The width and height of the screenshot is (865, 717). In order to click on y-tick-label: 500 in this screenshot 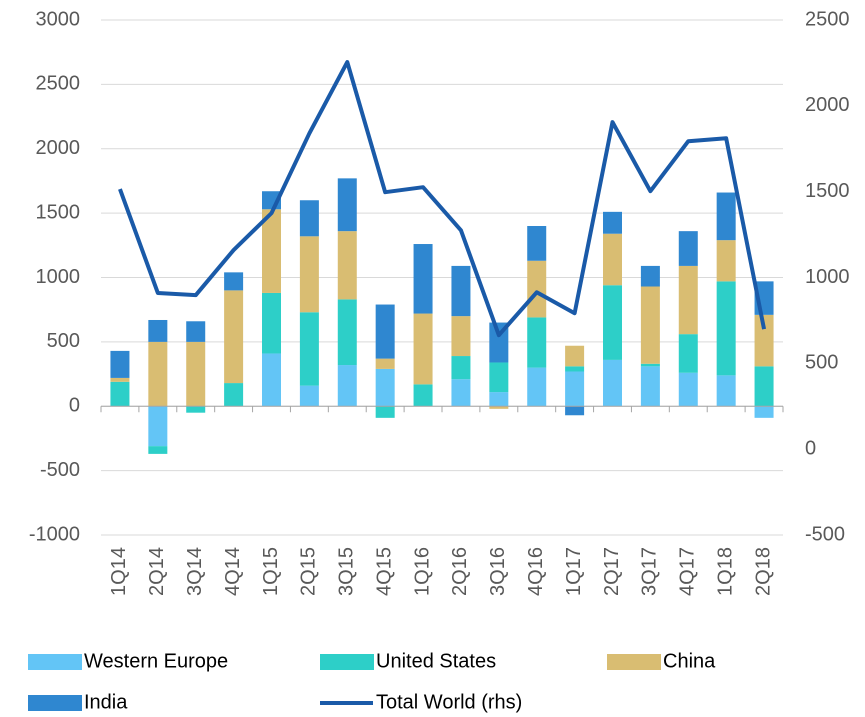, I will do `click(63, 341)`.